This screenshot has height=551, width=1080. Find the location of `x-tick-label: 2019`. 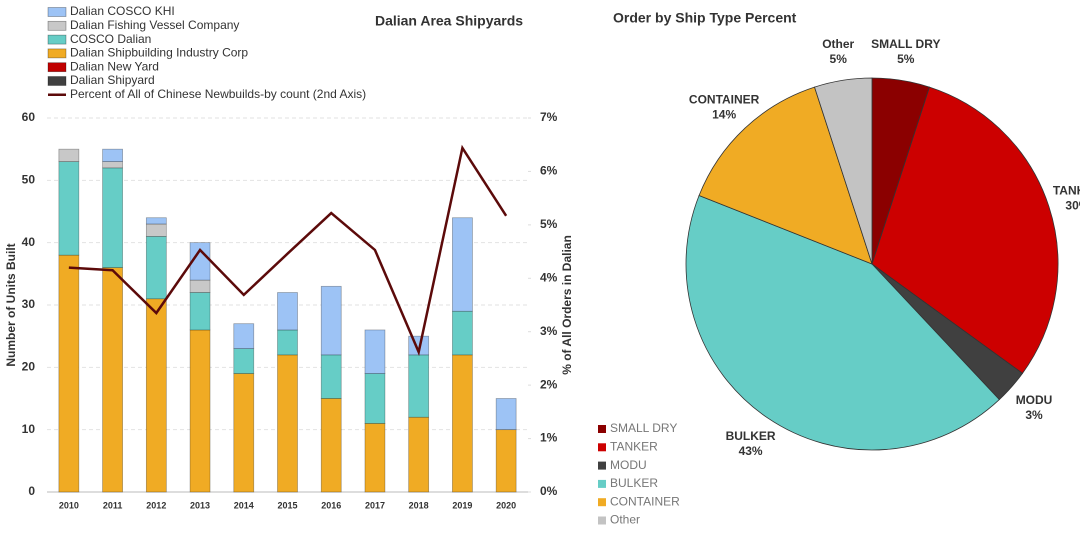

x-tick-label: 2019 is located at coordinates (462, 505).